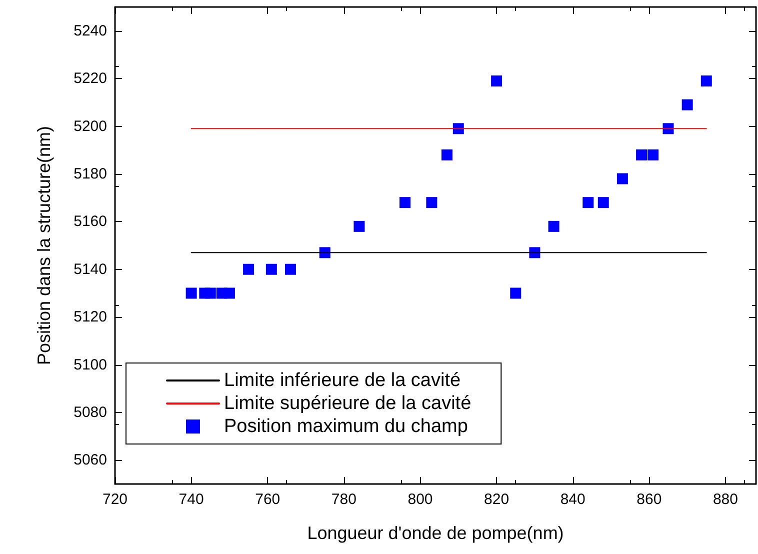 The image size is (758, 554). I want to click on y-tick-label: 5220, so click(90, 79).